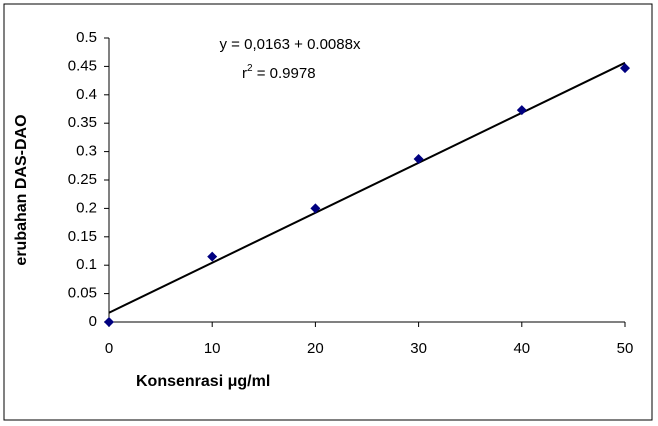 The height and width of the screenshot is (426, 658). I want to click on y-tick-label: 0.1, so click(86, 264).